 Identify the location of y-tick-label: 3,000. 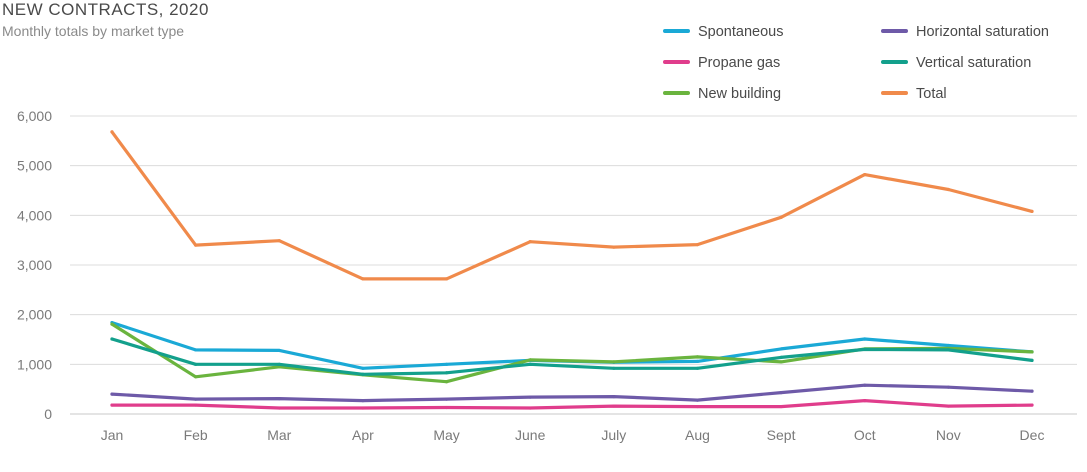
(34, 265).